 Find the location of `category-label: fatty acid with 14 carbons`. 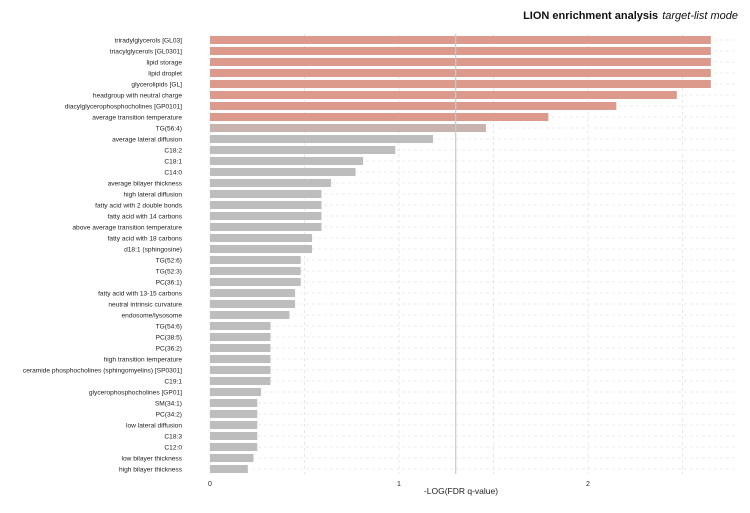

category-label: fatty acid with 14 carbons is located at coordinates (145, 216).